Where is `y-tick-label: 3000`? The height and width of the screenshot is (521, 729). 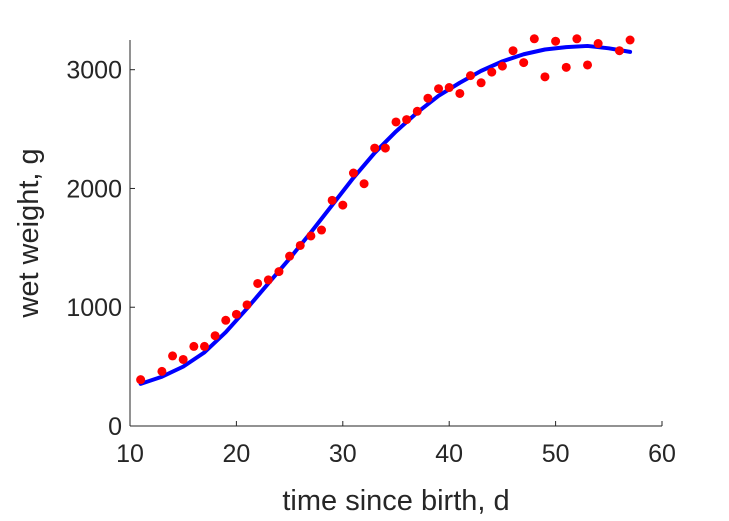
y-tick-label: 3000 is located at coordinates (94, 71).